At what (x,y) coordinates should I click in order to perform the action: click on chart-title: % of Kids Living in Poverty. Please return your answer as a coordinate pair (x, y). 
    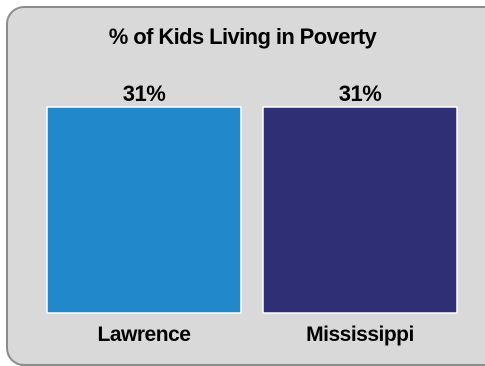
    Looking at the image, I should click on (242, 36).